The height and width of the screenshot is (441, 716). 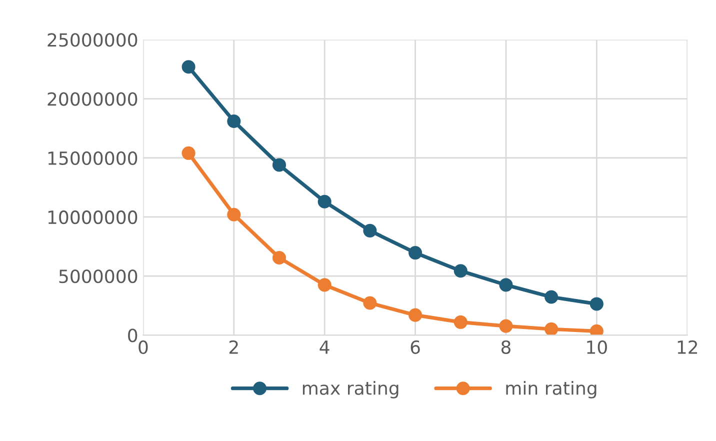 I want to click on legend-label: min rating, so click(x=551, y=389).